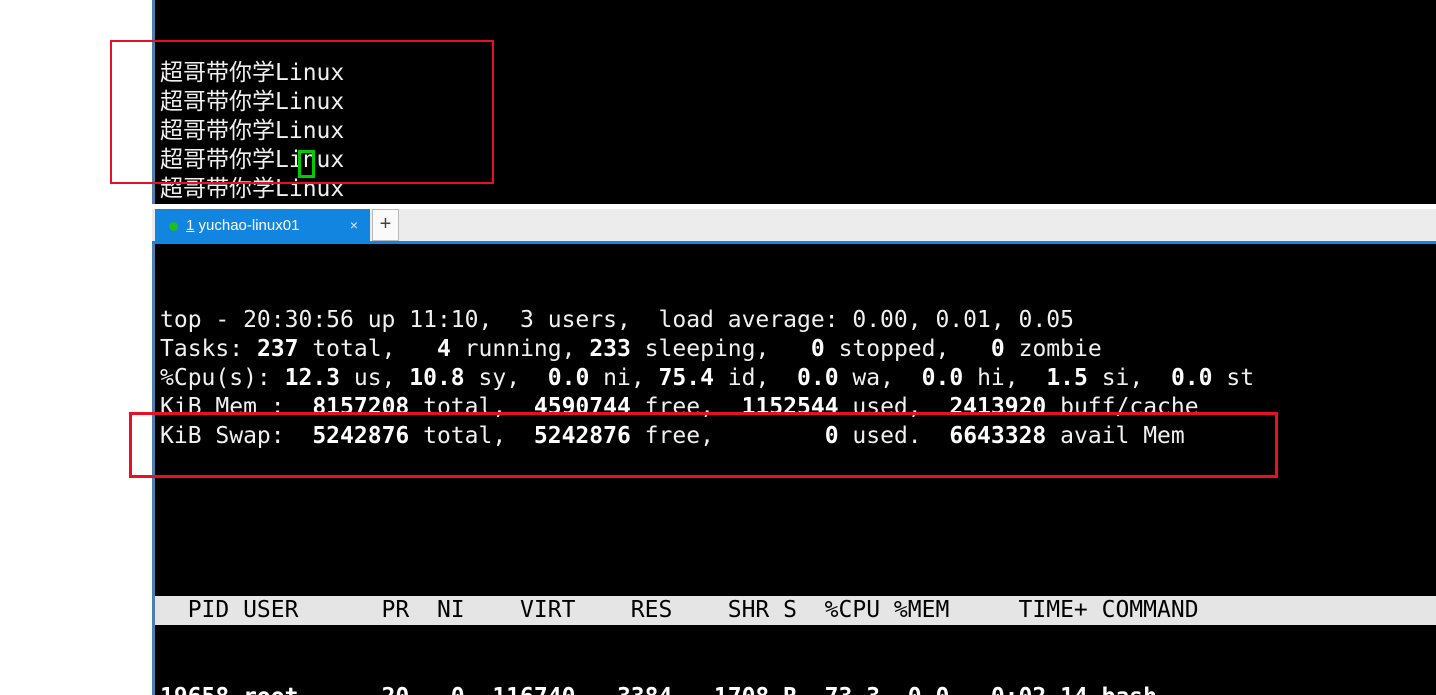 This screenshot has width=1436, height=695. What do you see at coordinates (190, 225) in the screenshot?
I see `tab-number: 1` at bounding box center [190, 225].